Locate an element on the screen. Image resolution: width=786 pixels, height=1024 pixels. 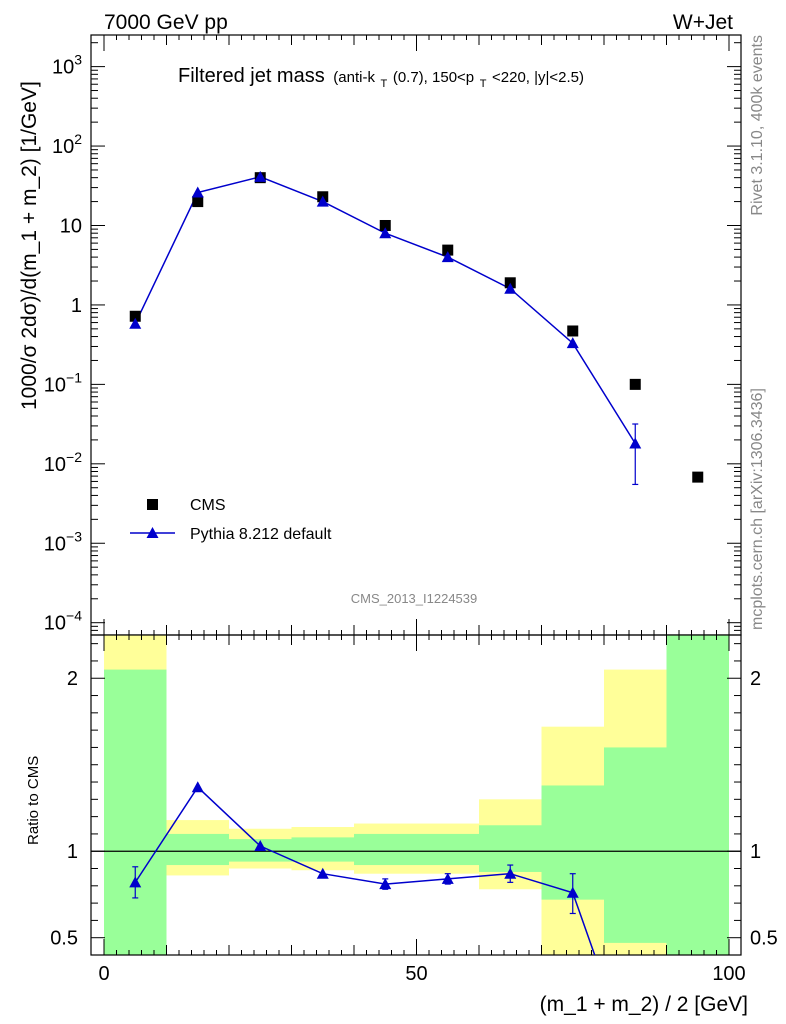
ratio-ytick-label: 1 is located at coordinates (72, 852).